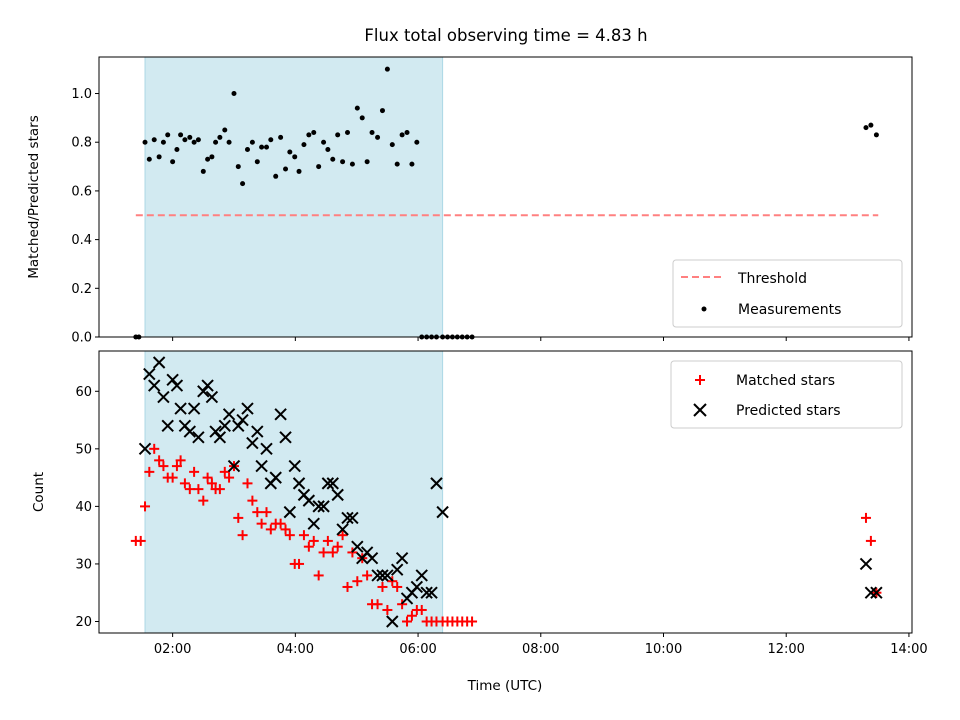 The width and height of the screenshot is (960, 720). I want to click on count-y-tick-label: 50, so click(83, 449).